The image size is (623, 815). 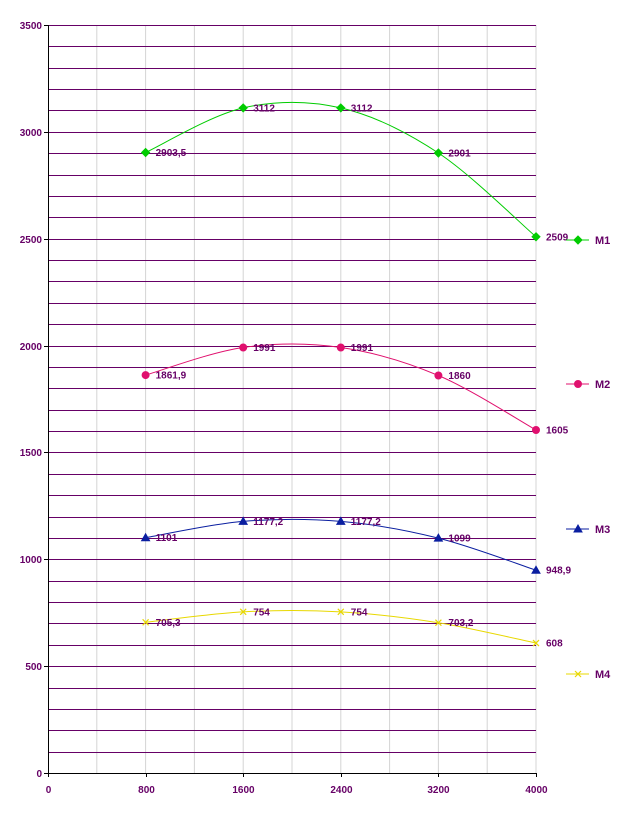 I want to click on x-tick-label: 0, so click(x=49, y=790).